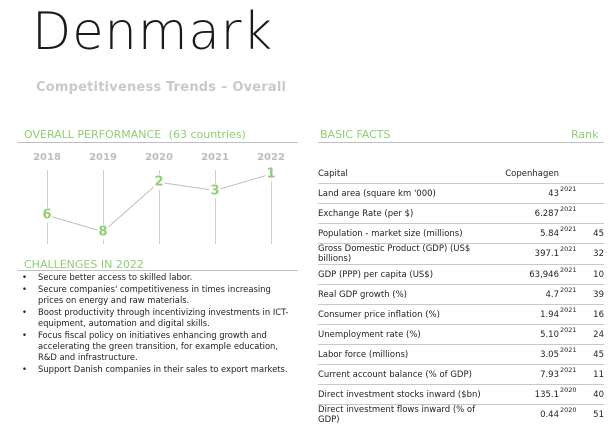 This screenshot has height=425, width=611. Describe the element at coordinates (594, 275) in the screenshot. I see `fact-rank: 10` at that location.